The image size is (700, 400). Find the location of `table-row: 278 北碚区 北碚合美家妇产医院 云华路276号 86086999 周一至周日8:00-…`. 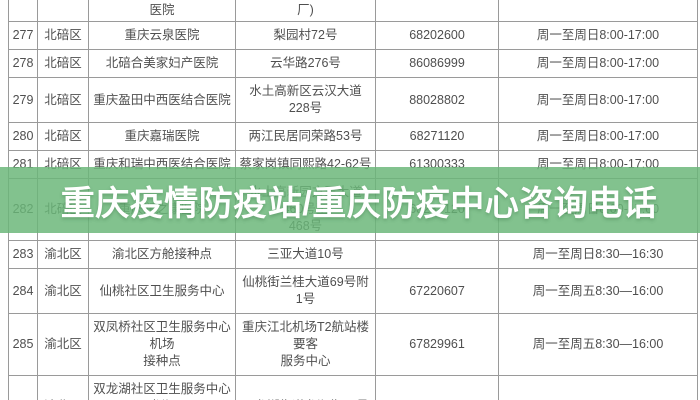

table-row: 278 北碚区 北碚合美家妇产医院 云华路276号 86086999 周一至周日8:00-… is located at coordinates (353, 63).